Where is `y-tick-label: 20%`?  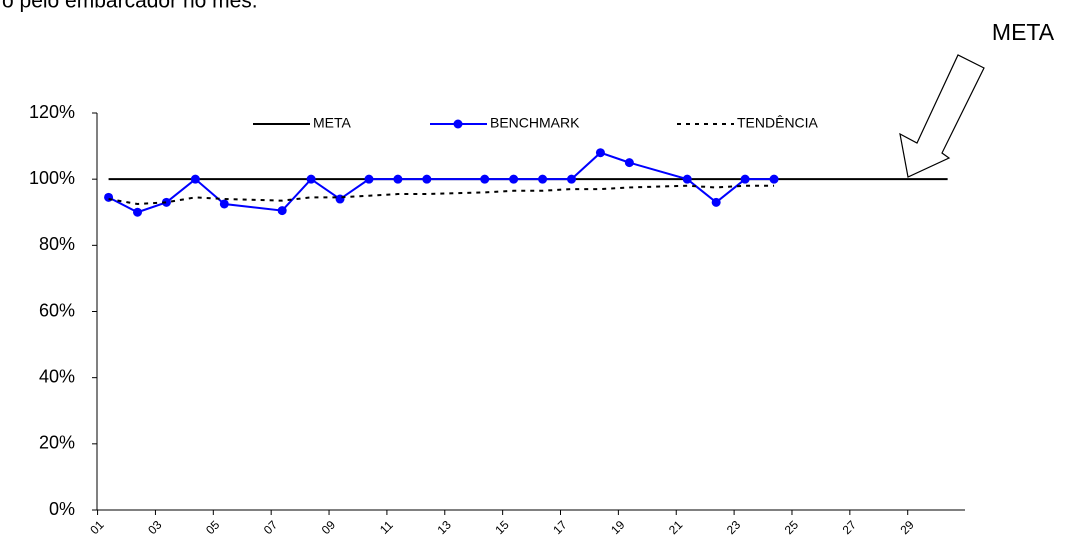 y-tick-label: 20% is located at coordinates (57, 443).